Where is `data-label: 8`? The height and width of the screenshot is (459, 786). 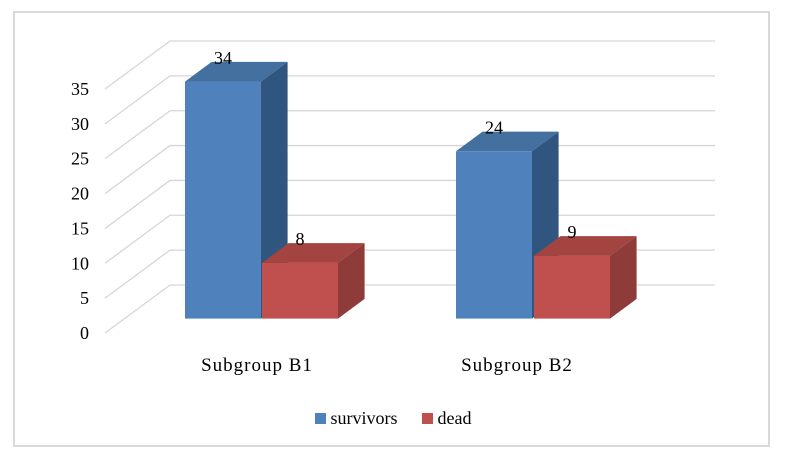
data-label: 8 is located at coordinates (300, 239).